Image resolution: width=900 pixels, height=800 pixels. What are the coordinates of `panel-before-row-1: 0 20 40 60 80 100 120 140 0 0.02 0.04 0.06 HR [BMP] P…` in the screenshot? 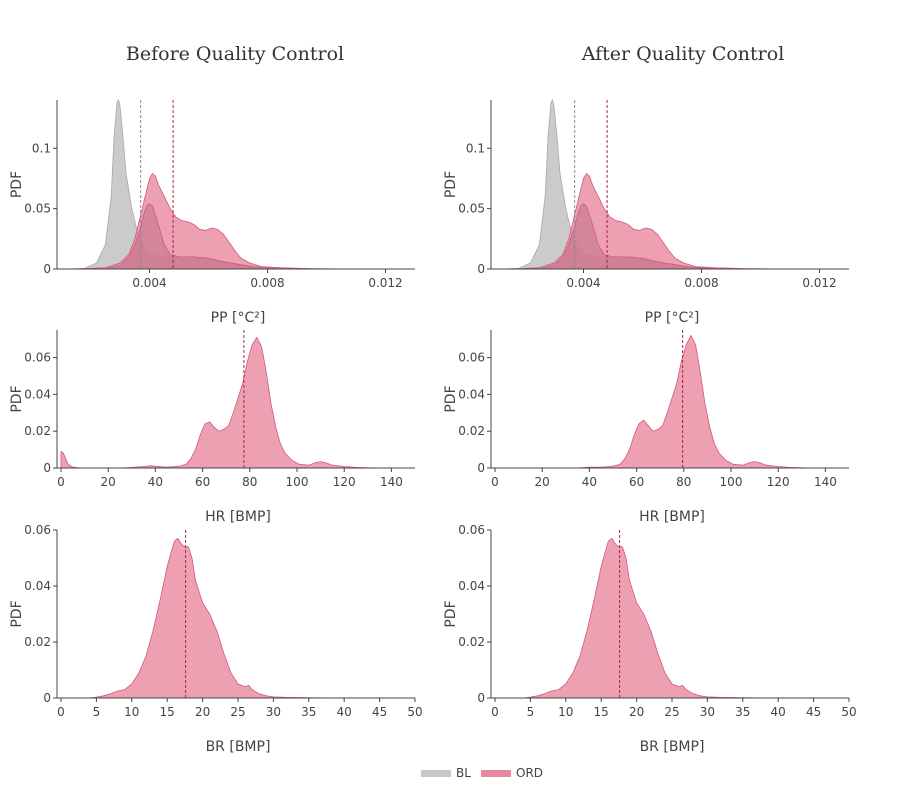 It's located at (212, 427).